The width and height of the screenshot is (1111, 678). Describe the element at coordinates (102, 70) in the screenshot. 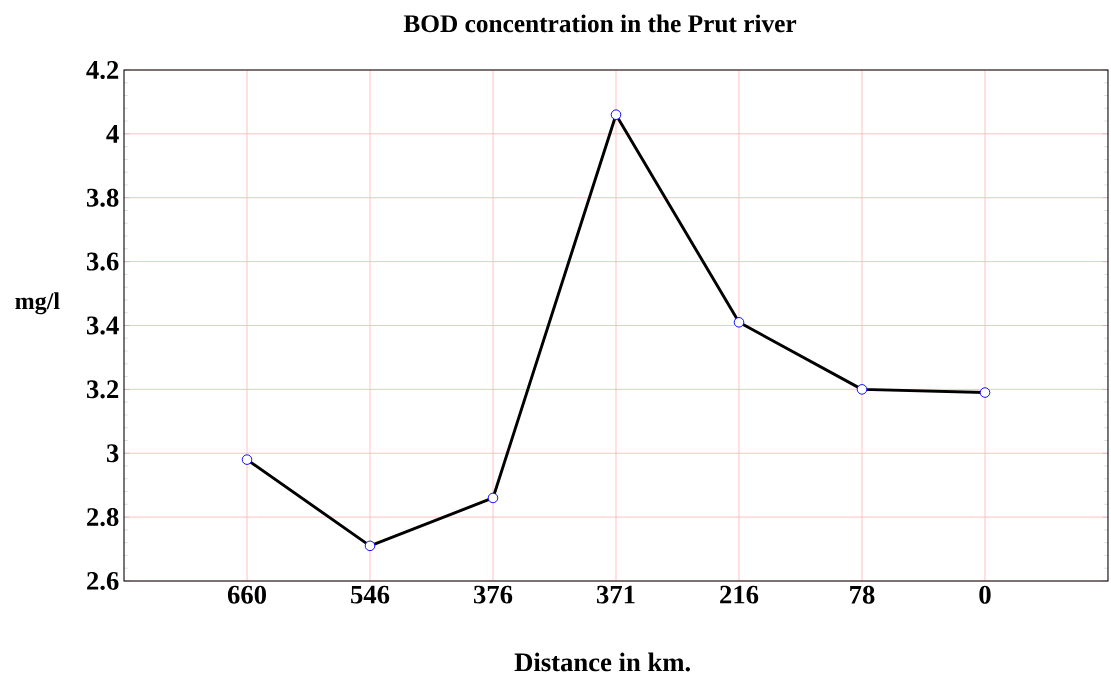

I see `y-tick-label: 4.2` at that location.